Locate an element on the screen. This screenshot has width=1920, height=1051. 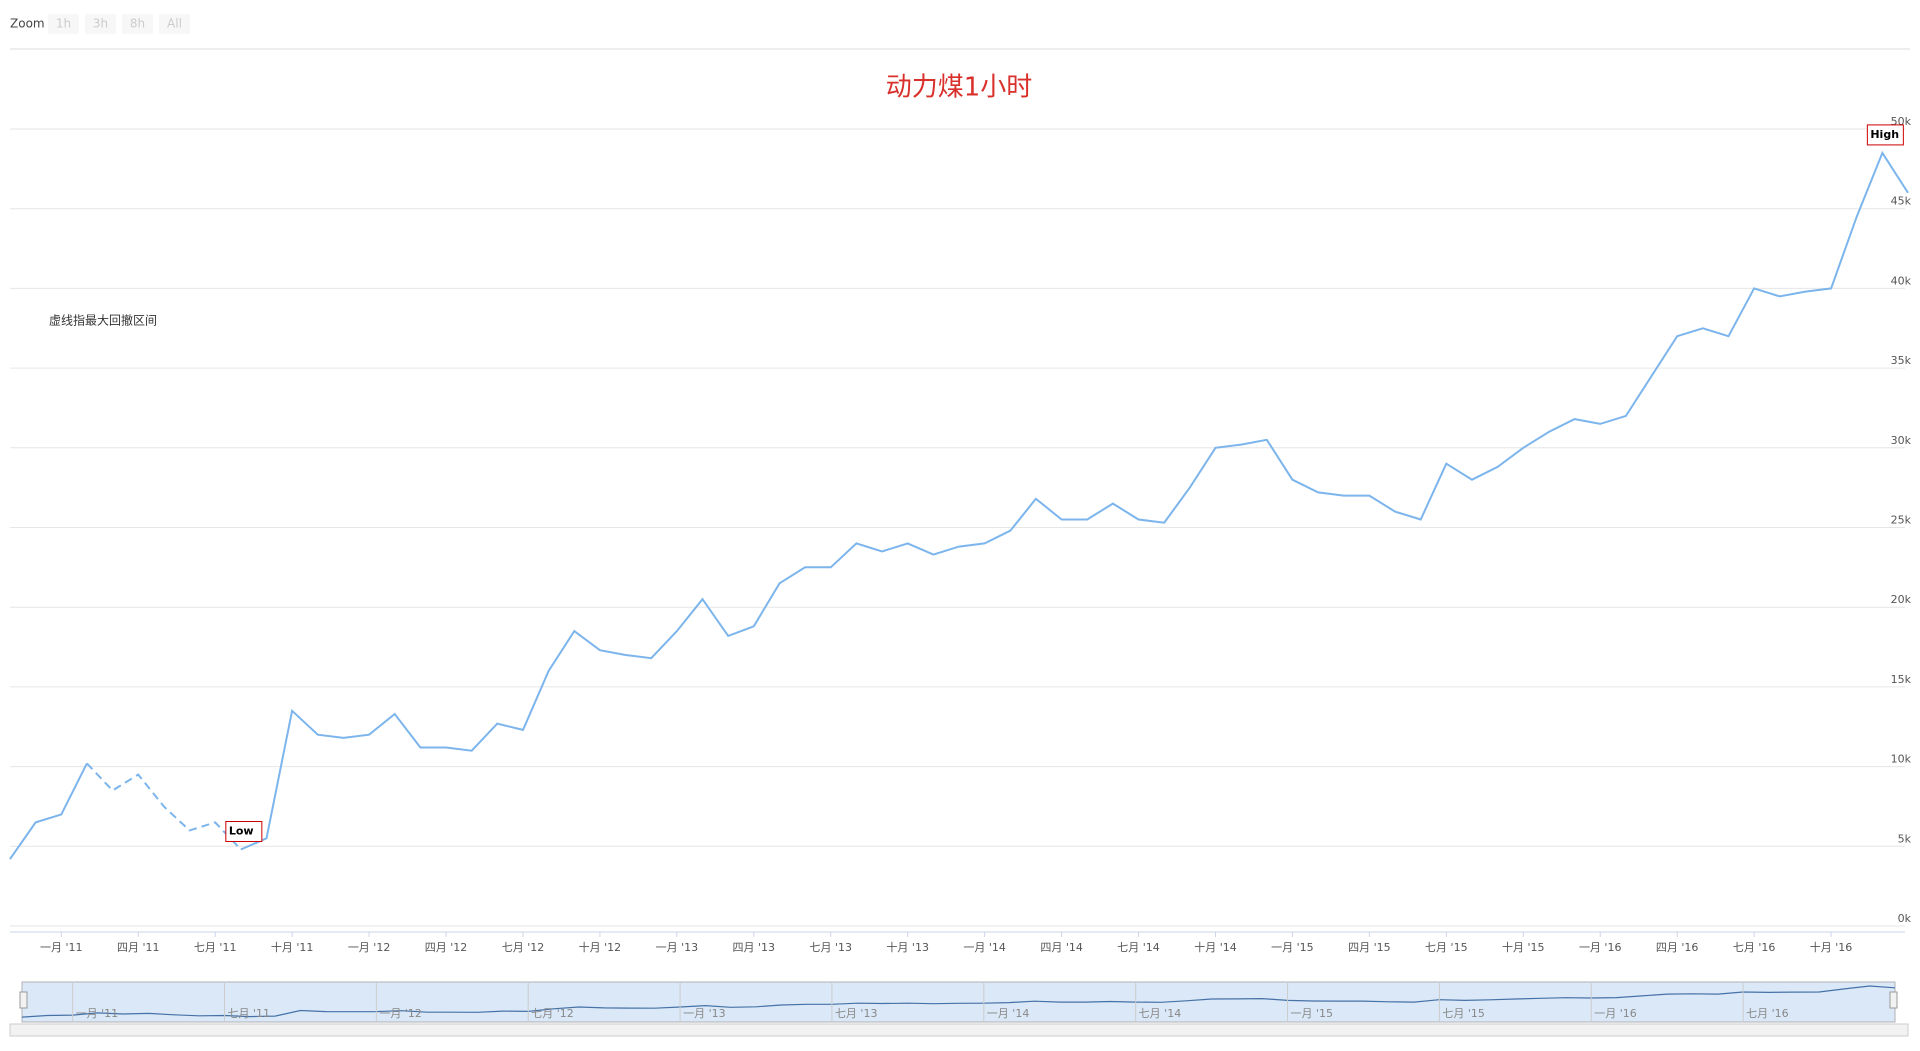
flag-label: High is located at coordinates (1884, 134).